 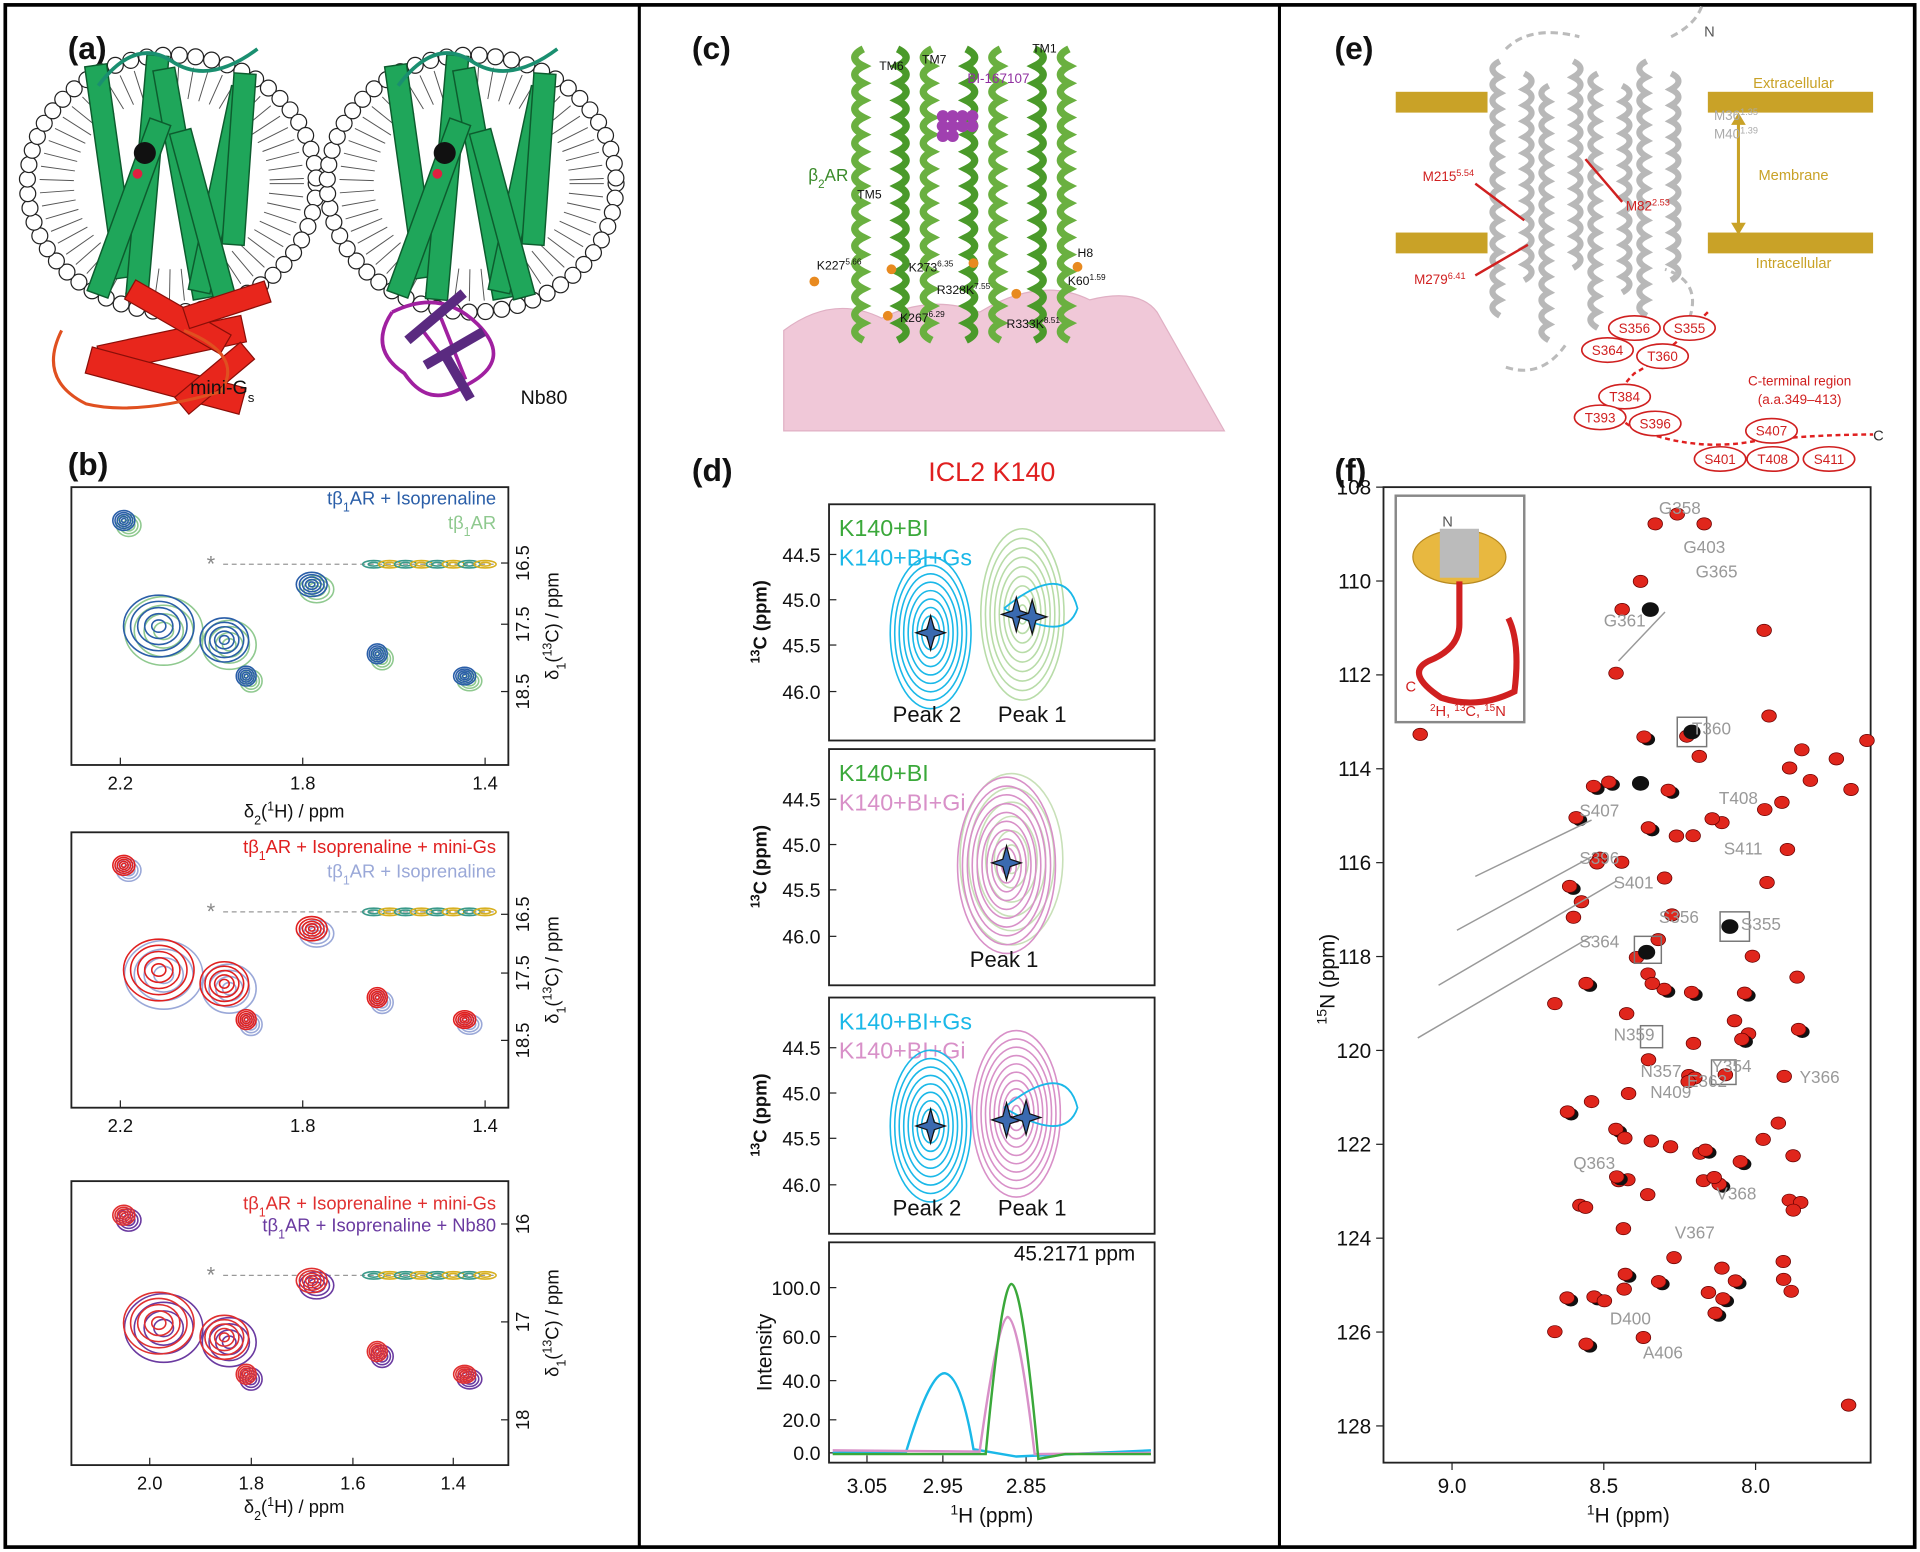 What do you see at coordinates (1467, 643) in the screenshot?
I see `inset-tail` at bounding box center [1467, 643].